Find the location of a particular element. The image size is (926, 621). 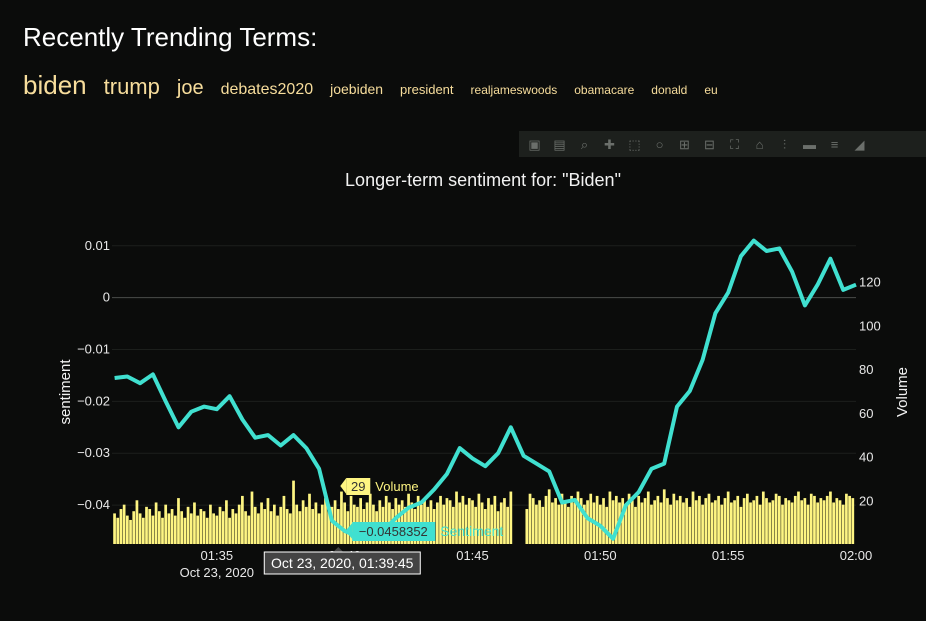

camera-icon: ▣ is located at coordinates (534, 144).